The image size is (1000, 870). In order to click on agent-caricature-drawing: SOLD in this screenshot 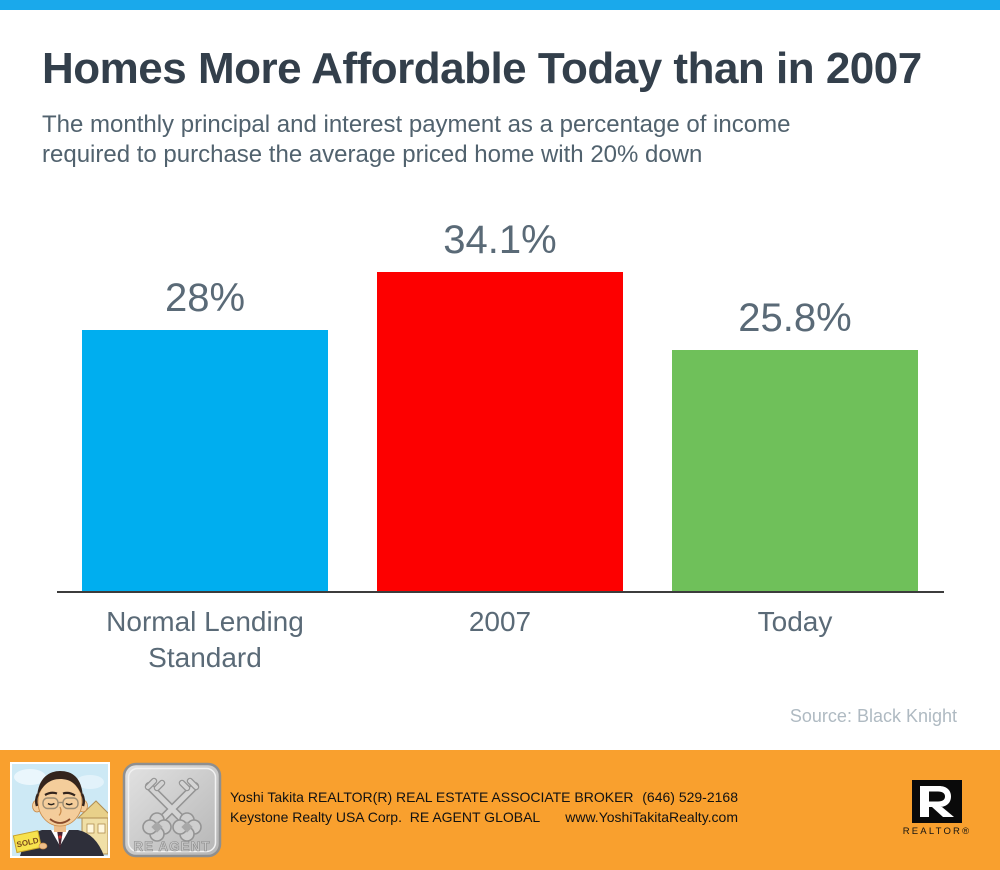, I will do `click(60, 810)`.